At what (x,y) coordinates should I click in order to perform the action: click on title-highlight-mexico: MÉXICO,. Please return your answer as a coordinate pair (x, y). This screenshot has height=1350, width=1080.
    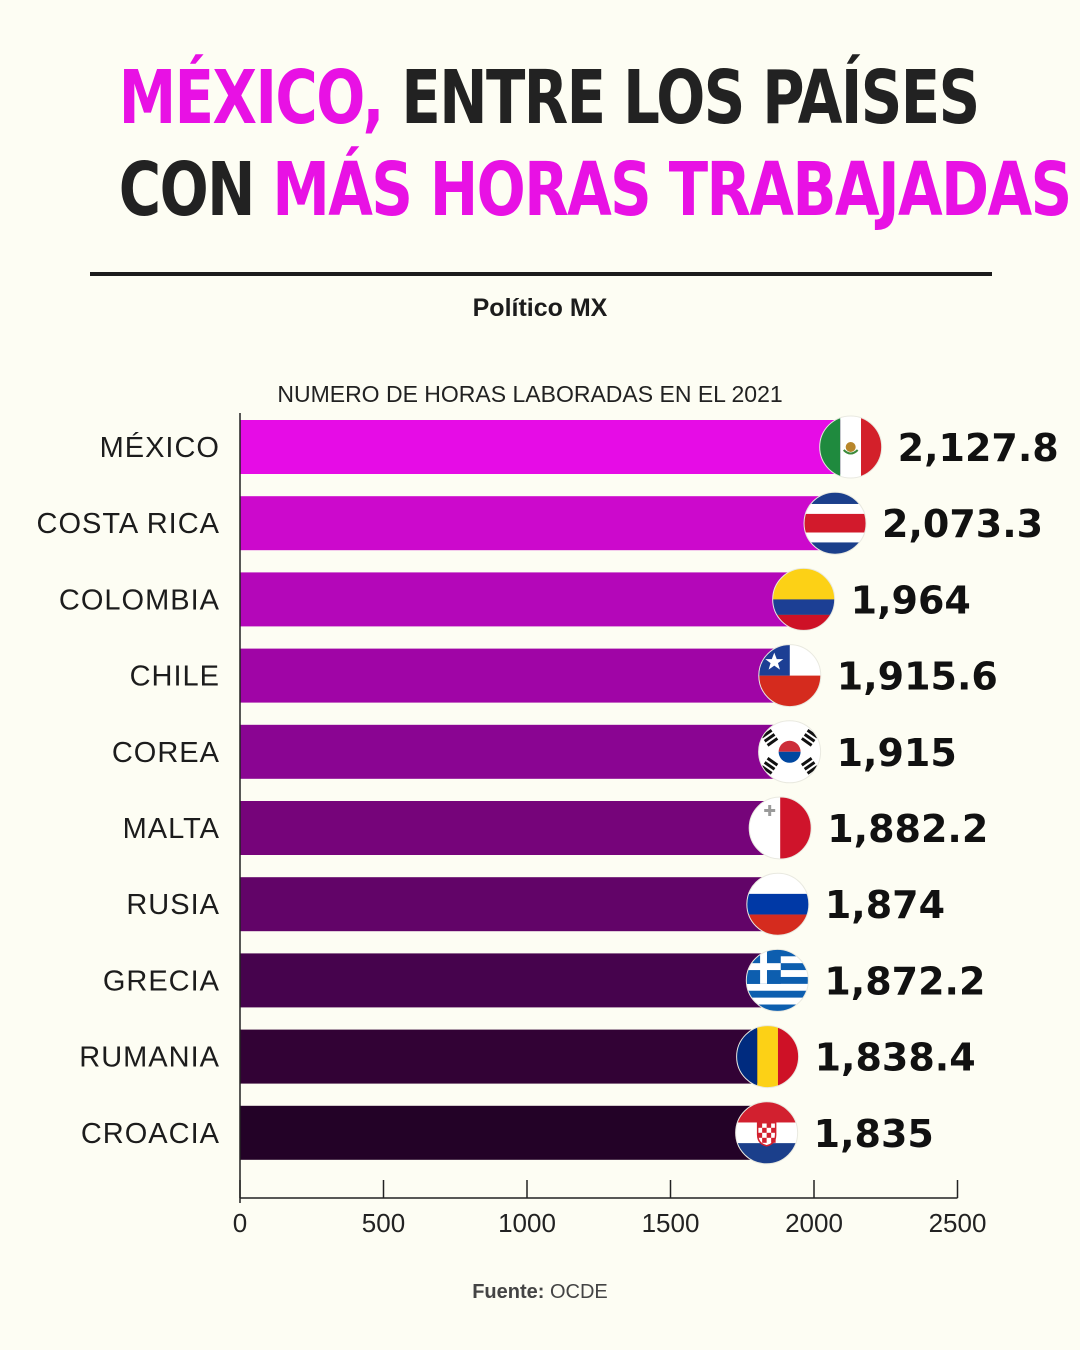
    Looking at the image, I should click on (251, 98).